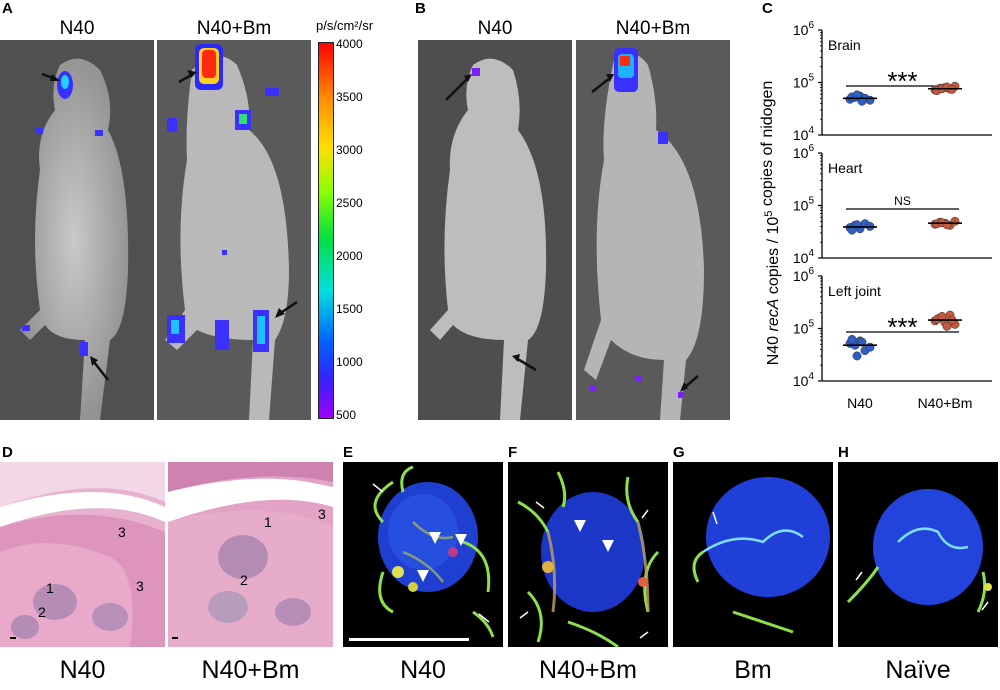 The image size is (1000, 690). What do you see at coordinates (349, 256) in the screenshot?
I see `colorbar-tick: 2000` at bounding box center [349, 256].